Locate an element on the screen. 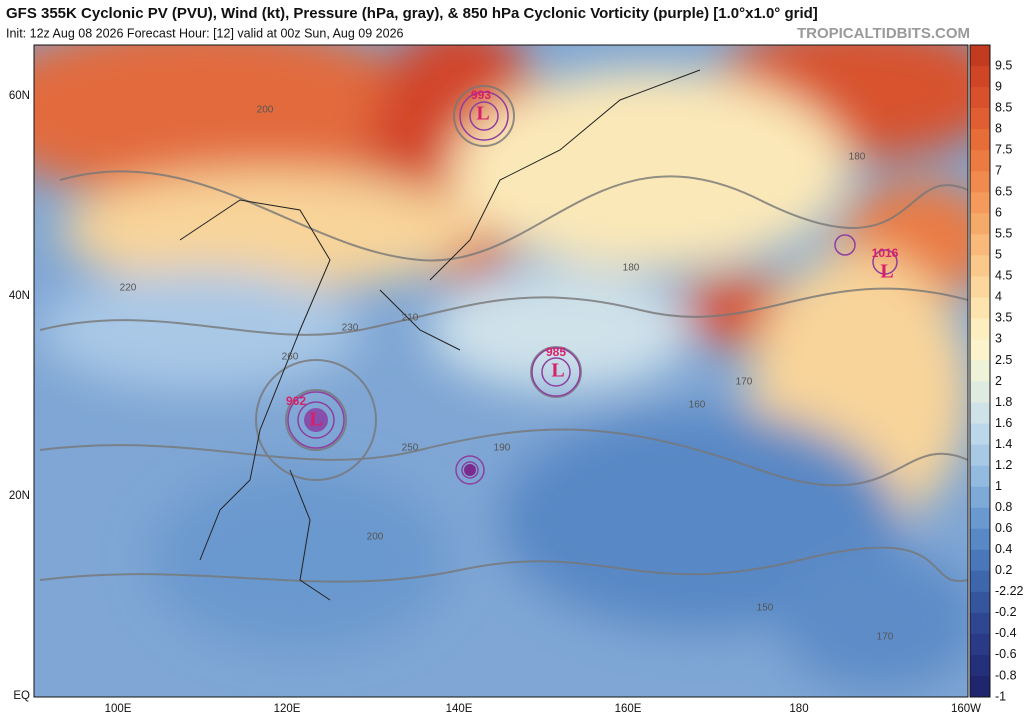 The height and width of the screenshot is (717, 1024). lon-label: 160E is located at coordinates (628, 709).